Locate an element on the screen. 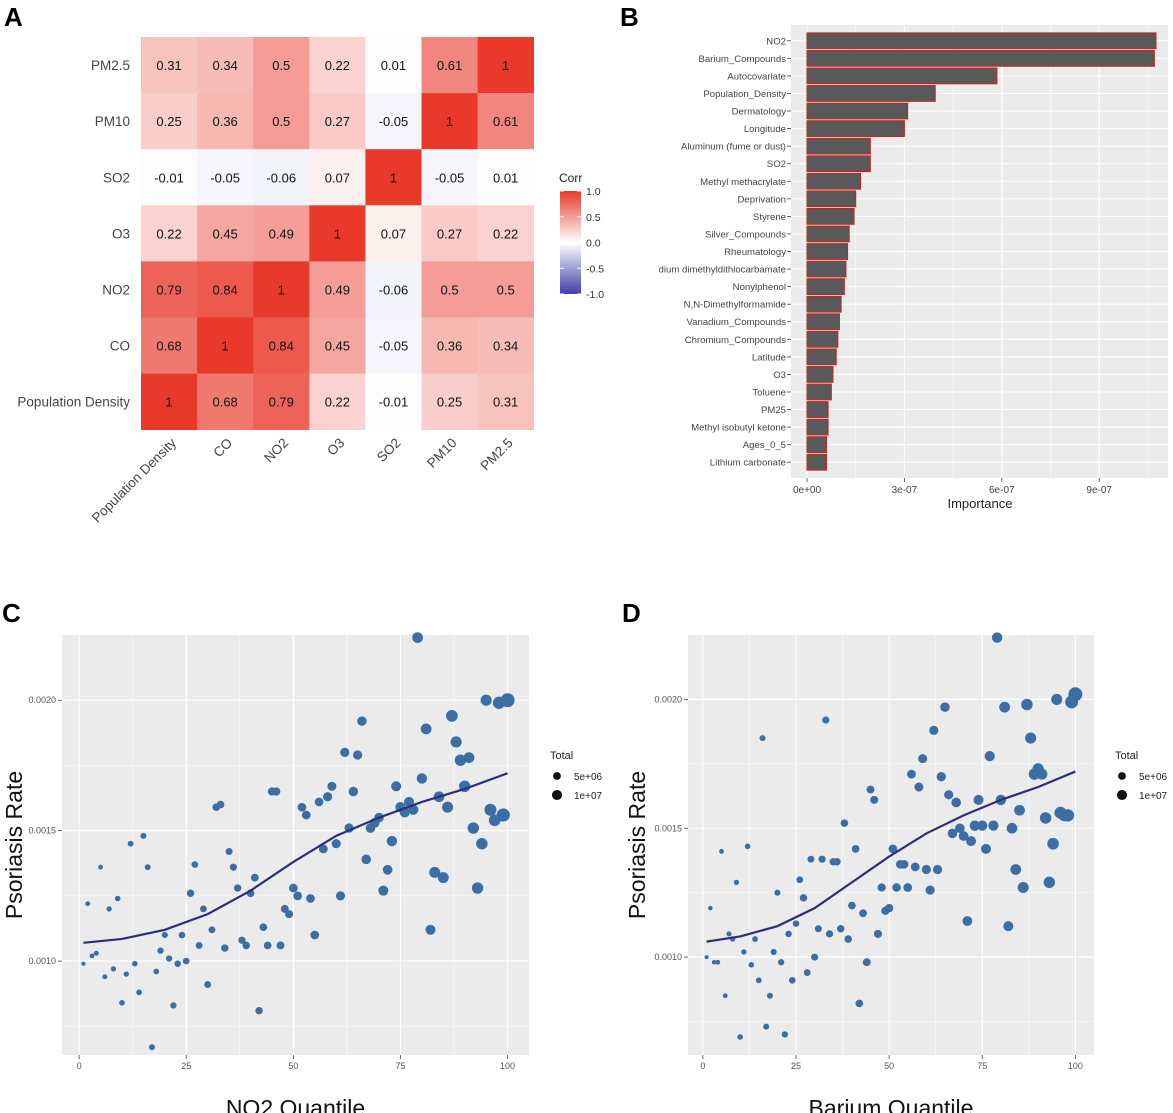 The width and height of the screenshot is (1173, 1113). importance-bar-label: Chromium_Compounds is located at coordinates (736, 340).